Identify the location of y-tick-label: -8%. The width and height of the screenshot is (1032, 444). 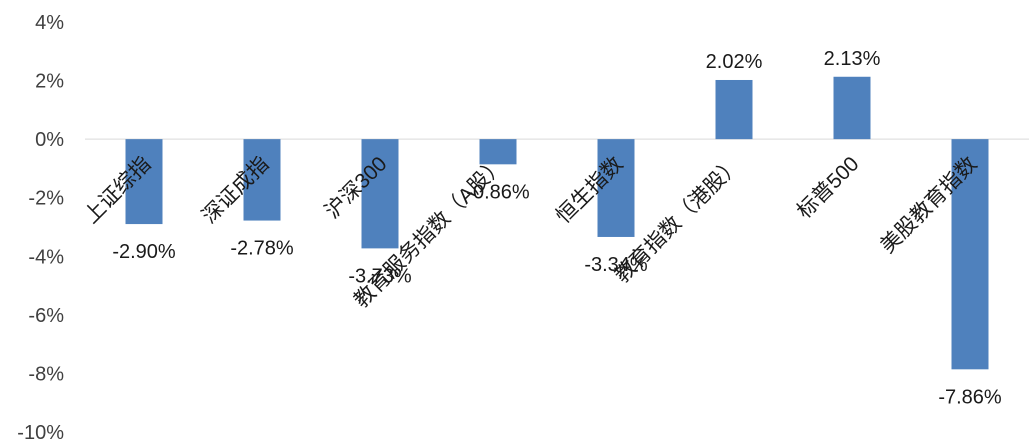
(46, 374).